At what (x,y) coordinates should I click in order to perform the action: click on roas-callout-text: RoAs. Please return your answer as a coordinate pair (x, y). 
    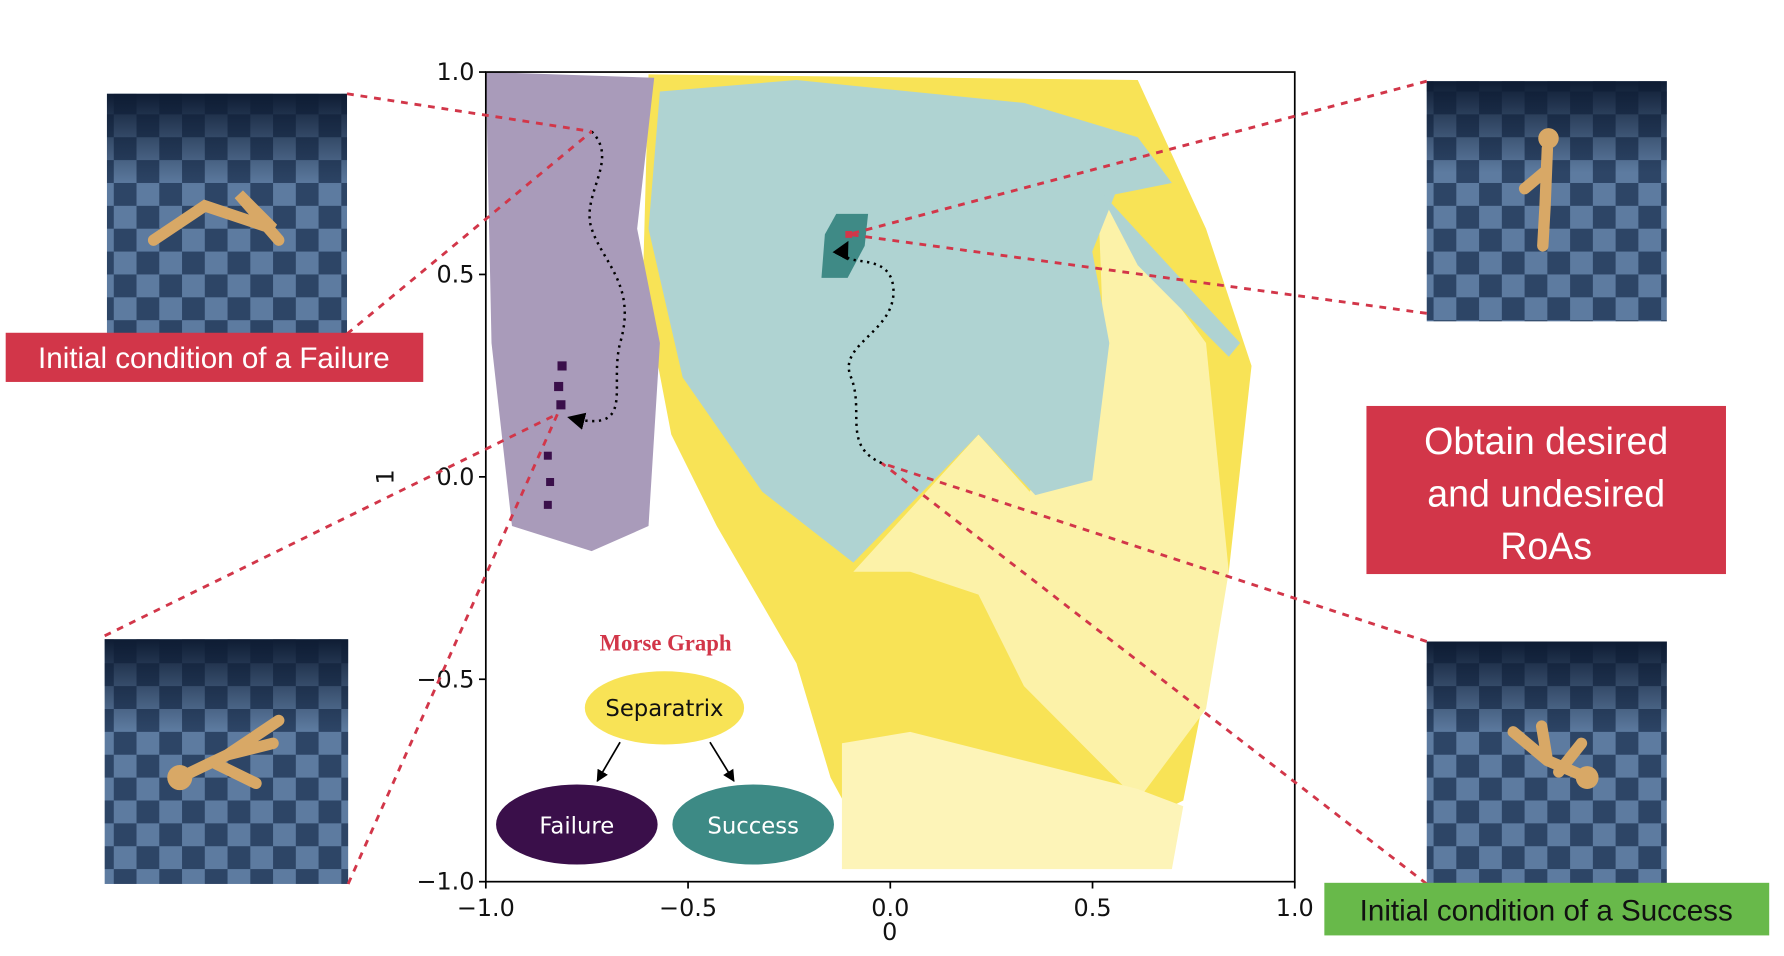
    Looking at the image, I should click on (1546, 546).